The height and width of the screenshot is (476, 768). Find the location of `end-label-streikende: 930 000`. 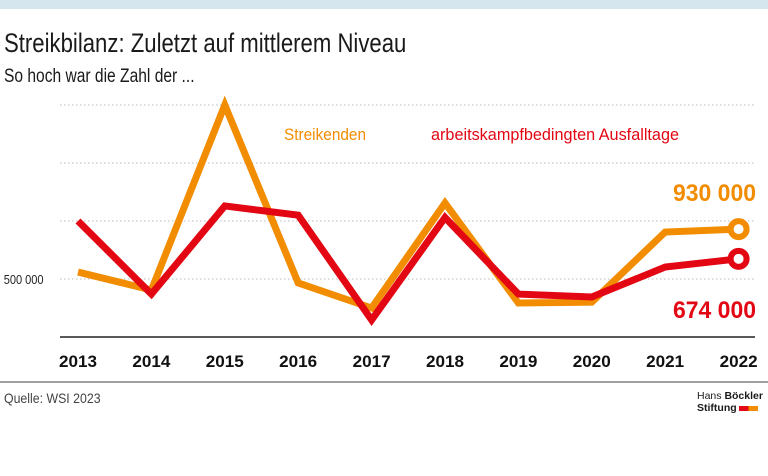

end-label-streikende: 930 000 is located at coordinates (714, 193).